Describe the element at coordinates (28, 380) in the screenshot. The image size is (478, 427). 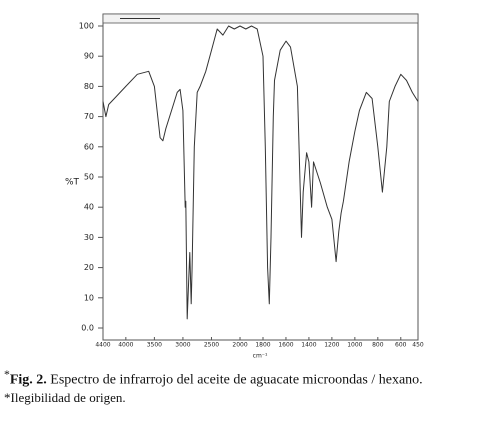
I see `caption-label: Fig. 2.` at that location.